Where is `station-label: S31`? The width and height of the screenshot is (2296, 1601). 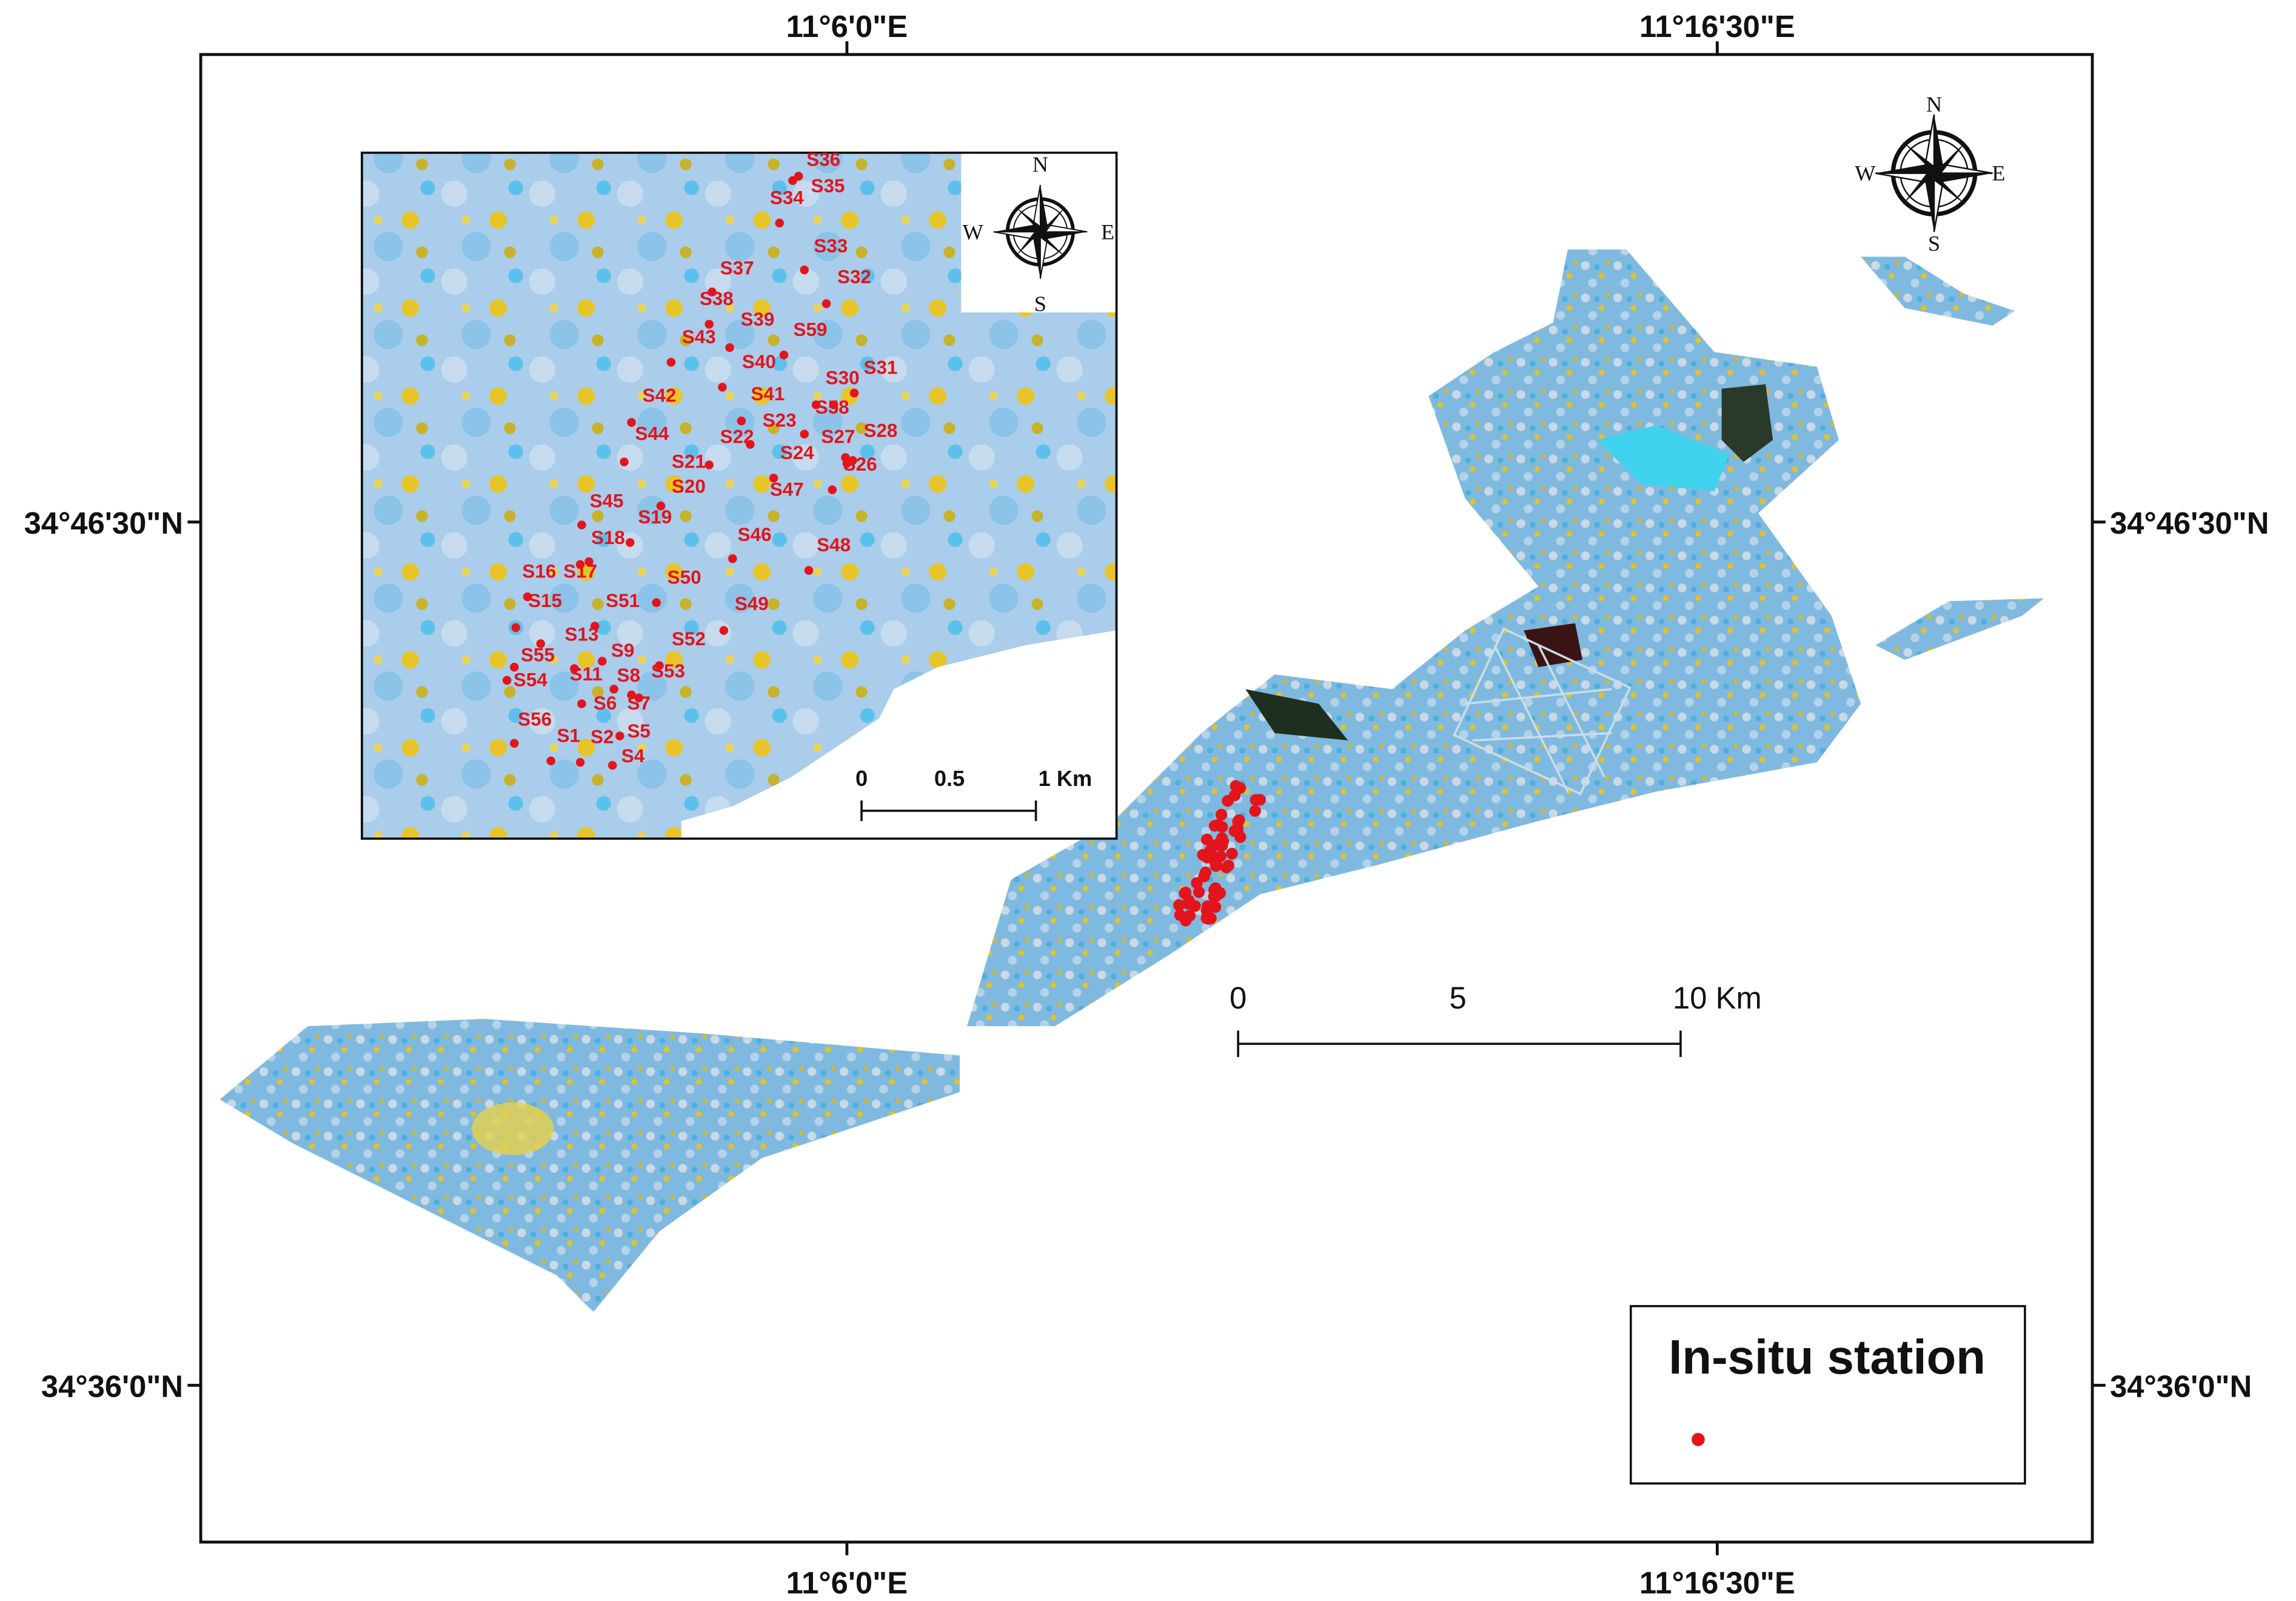
station-label: S31 is located at coordinates (881, 367).